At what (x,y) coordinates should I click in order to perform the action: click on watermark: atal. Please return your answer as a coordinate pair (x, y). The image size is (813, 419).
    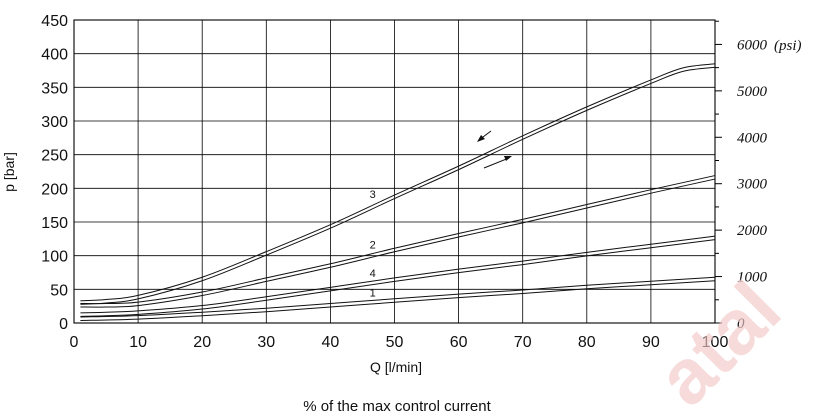
    Looking at the image, I should click on (718, 342).